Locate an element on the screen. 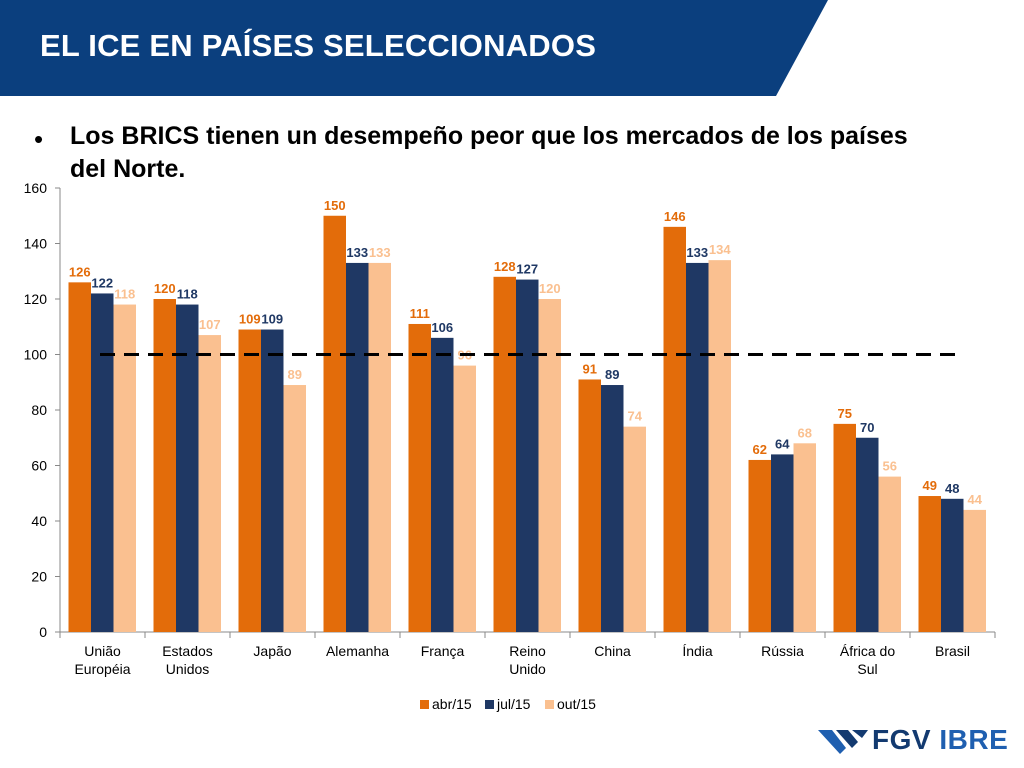 The height and width of the screenshot is (768, 1024). data-label: 75 is located at coordinates (845, 413).